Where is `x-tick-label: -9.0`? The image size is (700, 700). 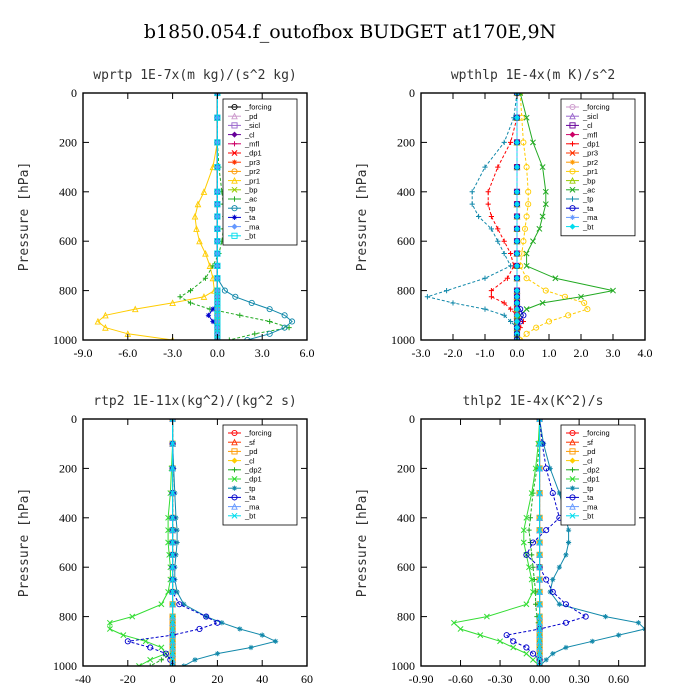
x-tick-label: -9.0 is located at coordinates (83, 353).